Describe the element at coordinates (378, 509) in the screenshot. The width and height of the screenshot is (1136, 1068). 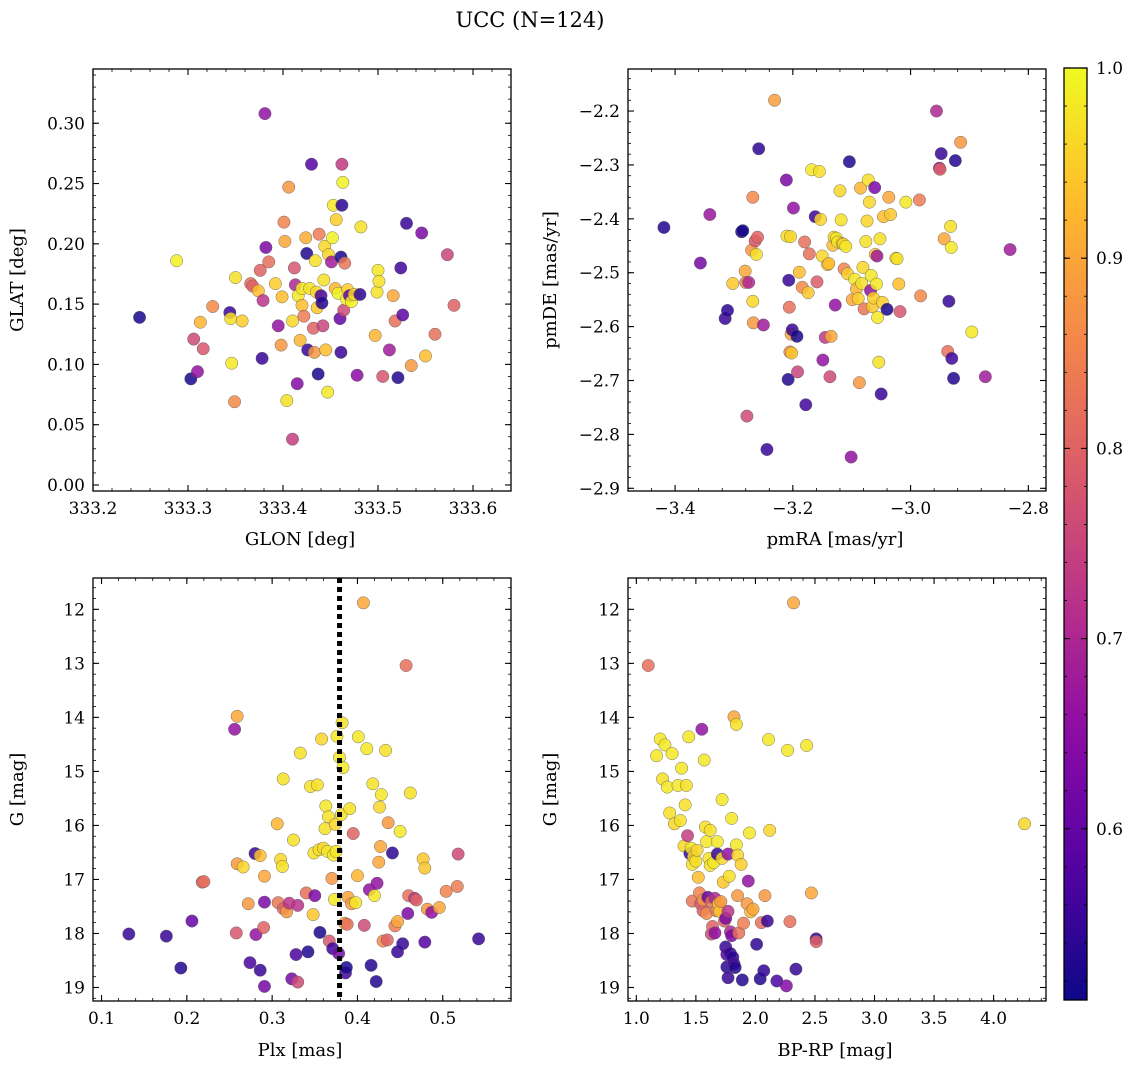
I see `x-tick-label: 333.5` at that location.